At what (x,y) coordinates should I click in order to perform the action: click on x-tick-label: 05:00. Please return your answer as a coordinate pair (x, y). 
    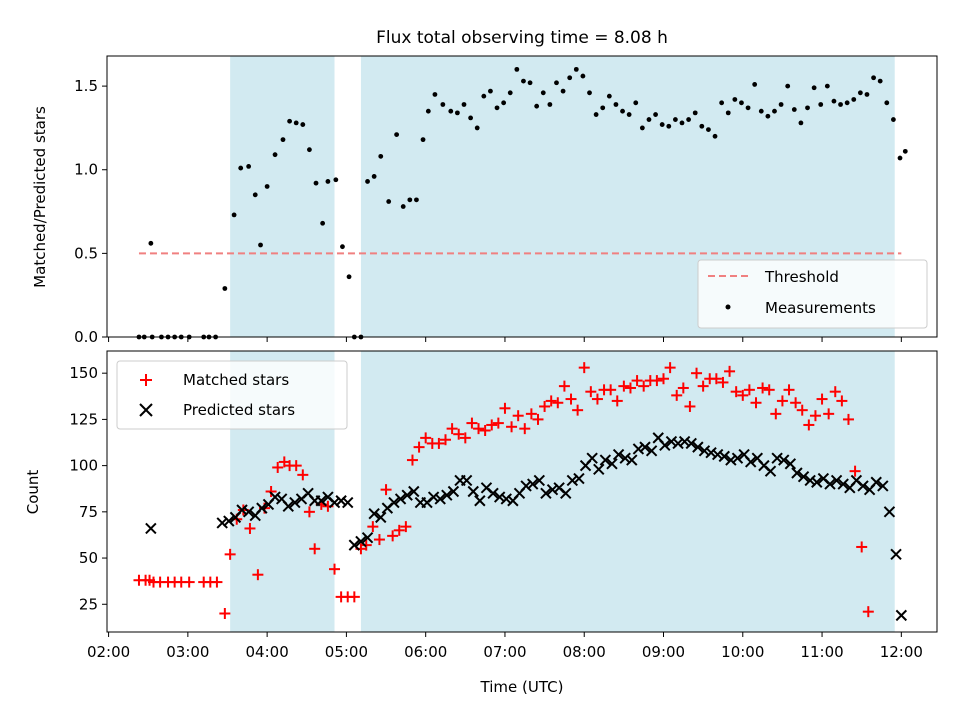
    Looking at the image, I should click on (346, 652).